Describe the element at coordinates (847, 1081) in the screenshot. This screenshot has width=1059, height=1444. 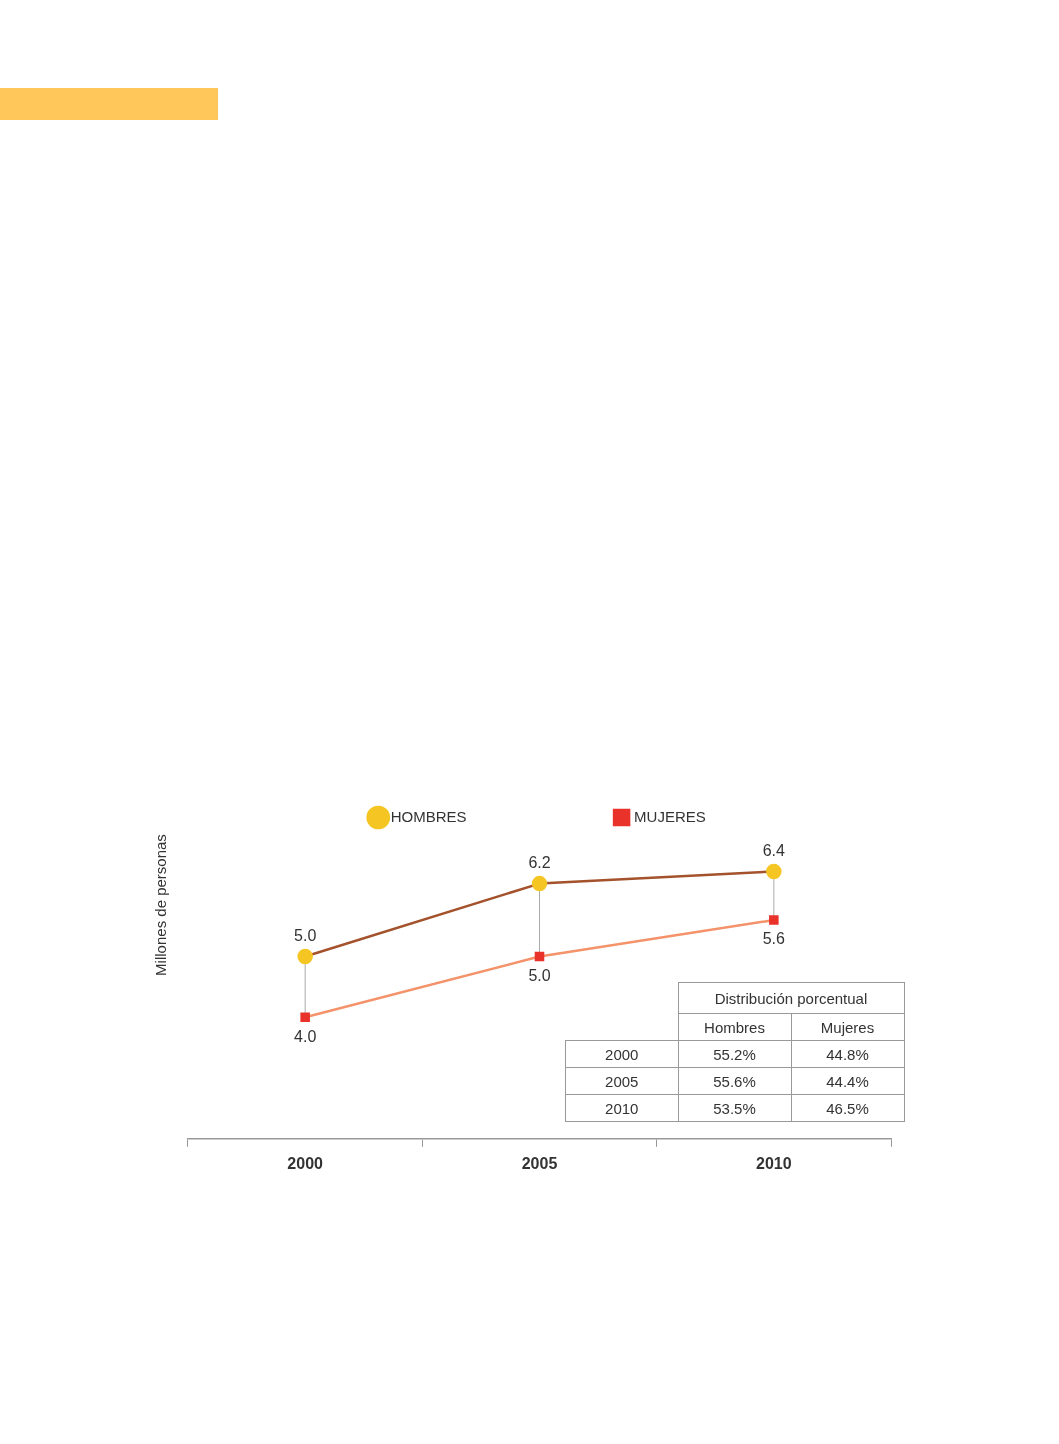
I see `text: 44.4%` at that location.